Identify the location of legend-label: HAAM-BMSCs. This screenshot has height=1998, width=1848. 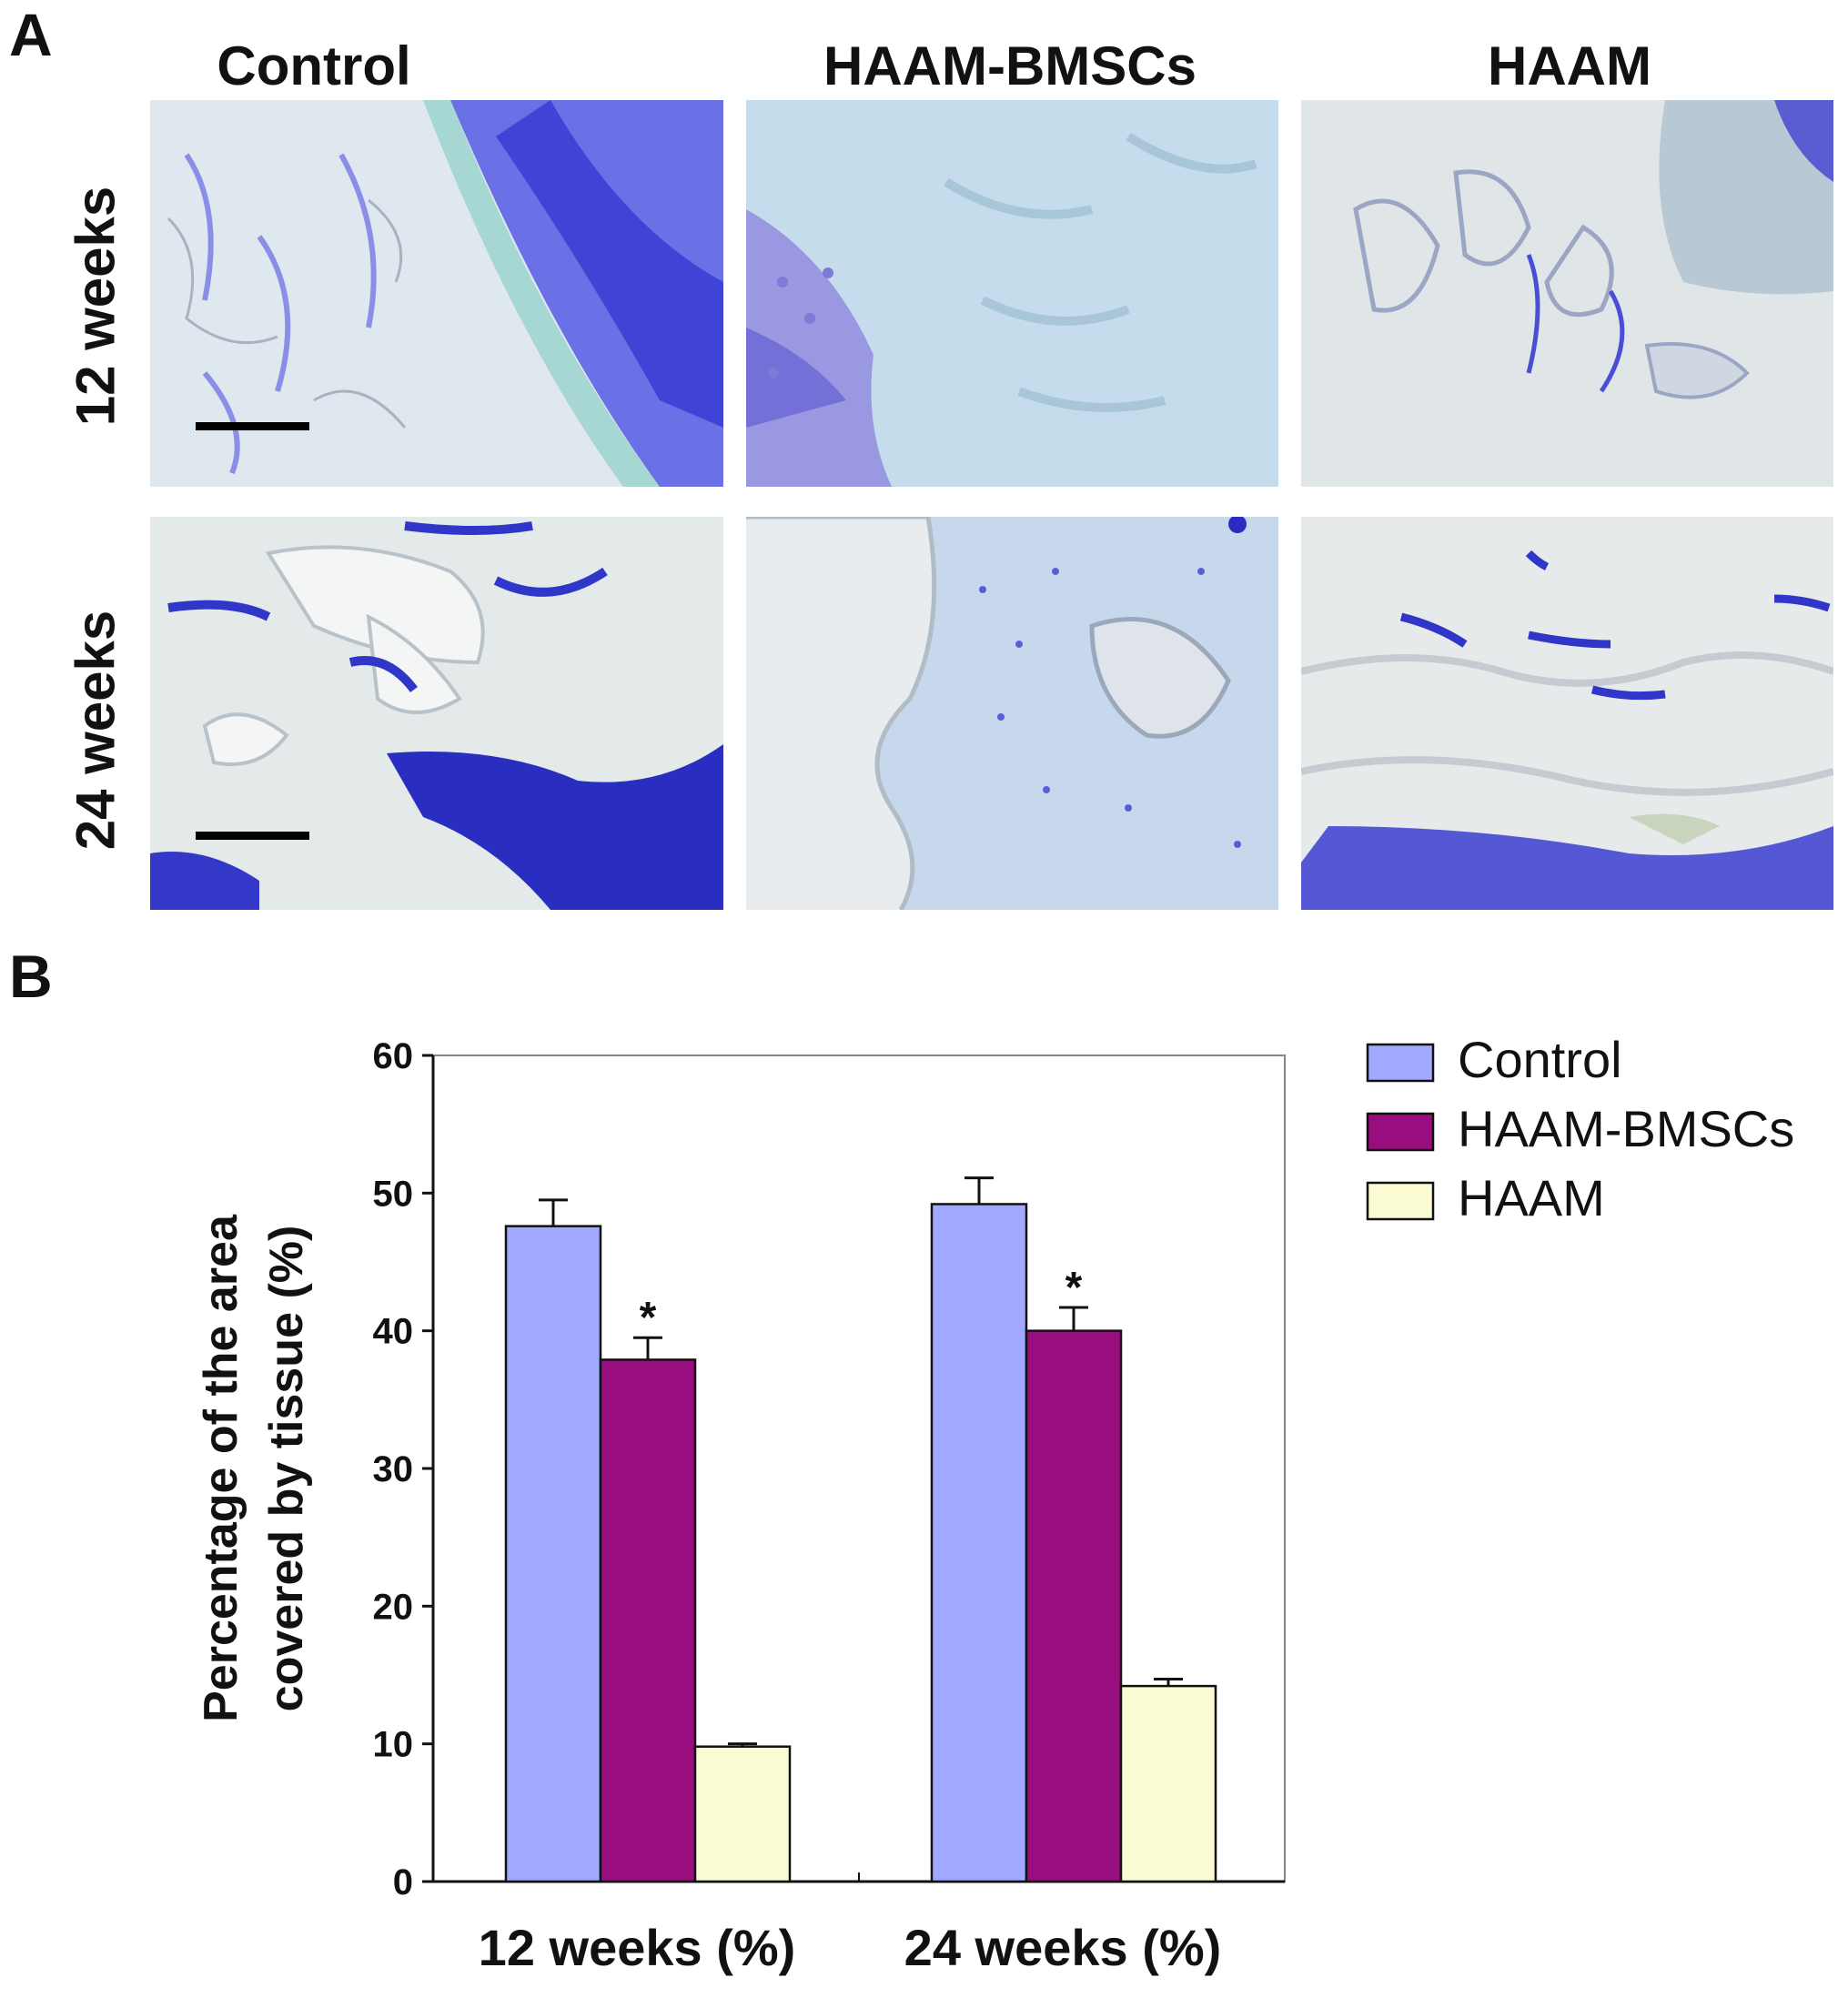
(1626, 1129).